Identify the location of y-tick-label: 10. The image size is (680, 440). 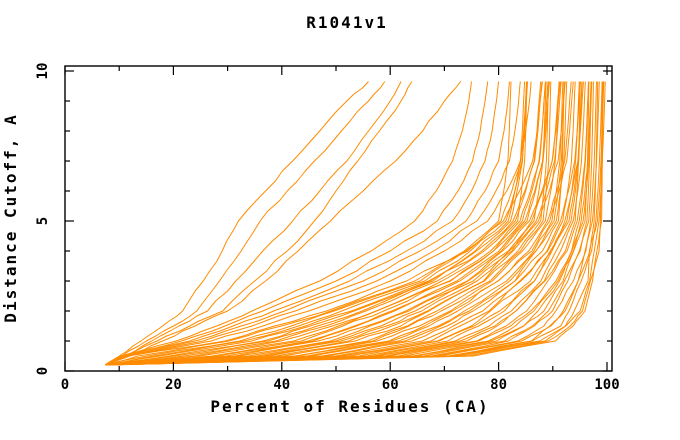
(43, 71).